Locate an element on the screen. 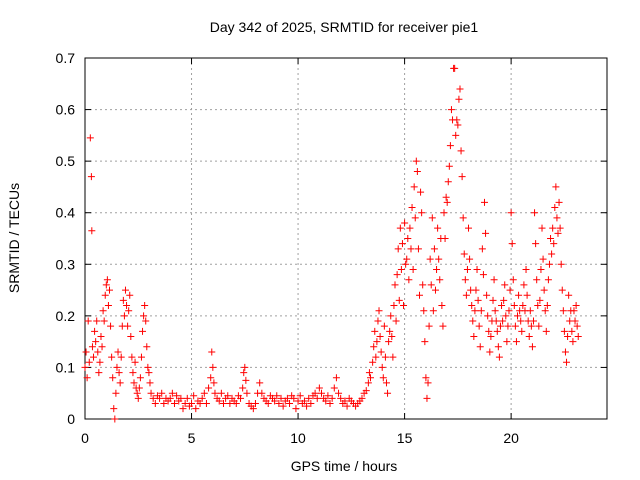 The width and height of the screenshot is (640, 480). y-axis-label: SRMTID / TECUs is located at coordinates (14, 238).